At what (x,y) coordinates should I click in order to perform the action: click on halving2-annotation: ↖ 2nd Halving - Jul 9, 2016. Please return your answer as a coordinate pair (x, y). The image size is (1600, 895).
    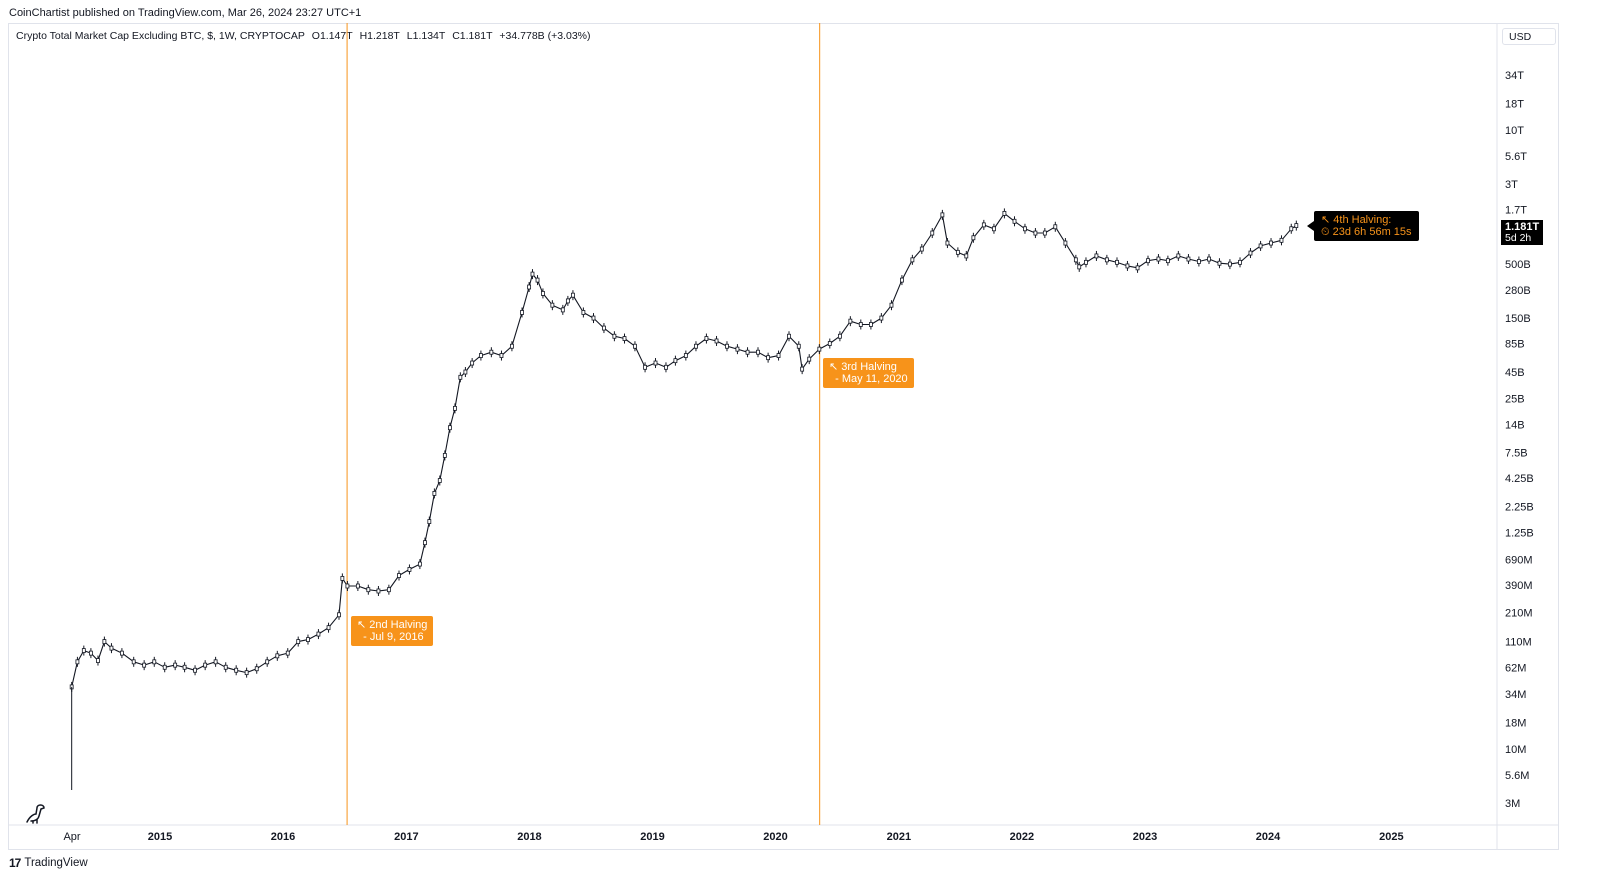
    Looking at the image, I should click on (392, 631).